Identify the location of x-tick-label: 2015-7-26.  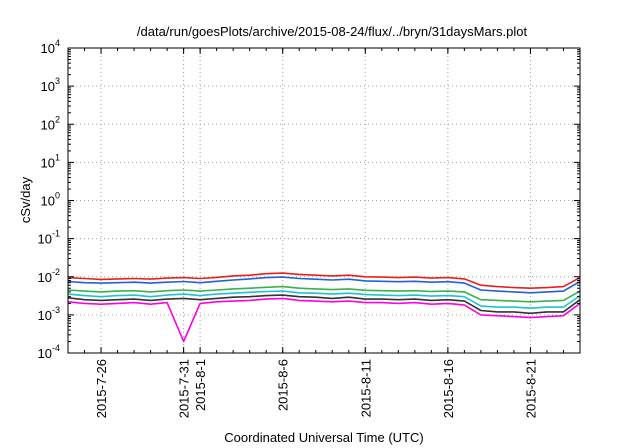
(101, 388).